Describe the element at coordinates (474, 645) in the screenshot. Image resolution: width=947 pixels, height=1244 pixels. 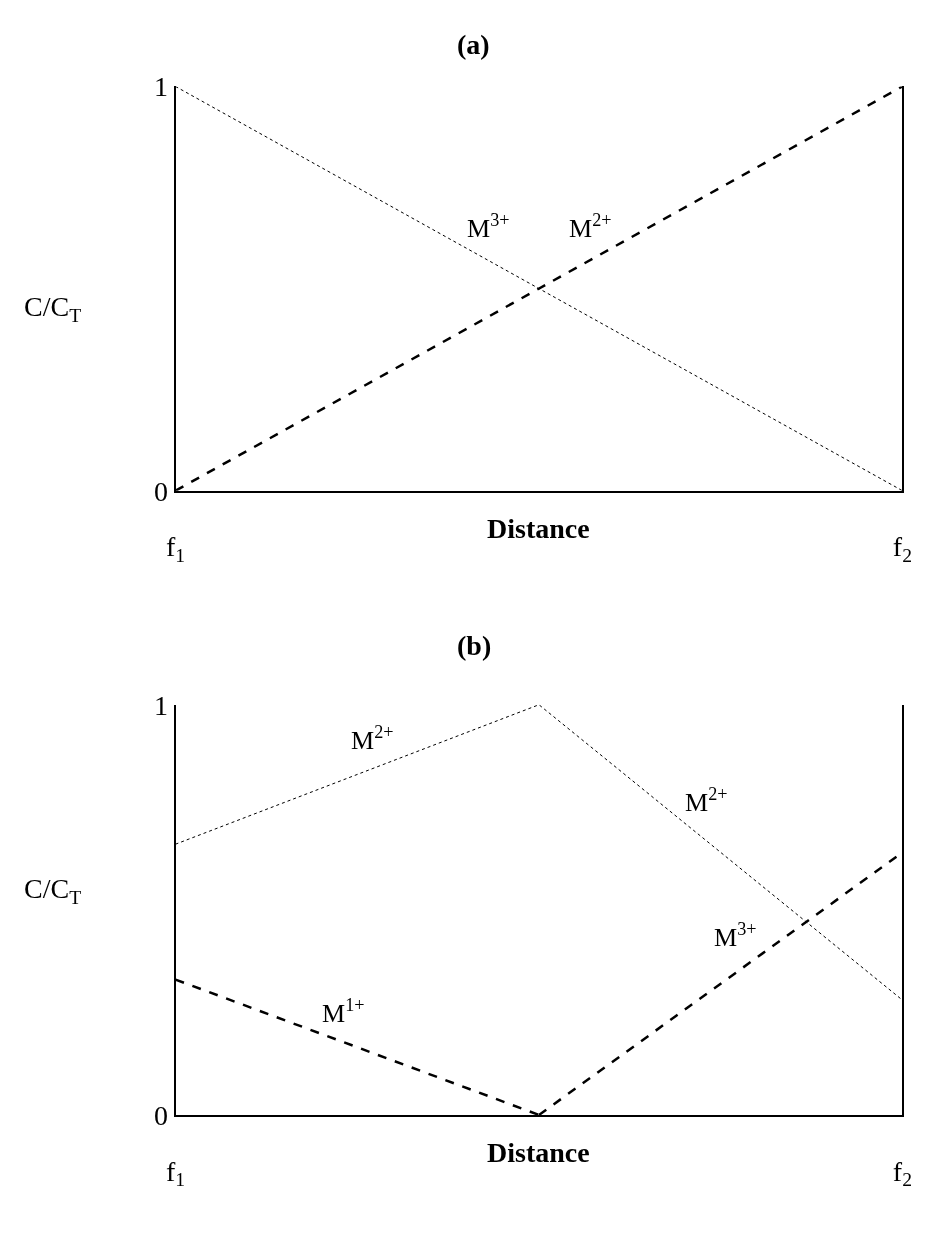
I see `chart-title: (b)` at that location.